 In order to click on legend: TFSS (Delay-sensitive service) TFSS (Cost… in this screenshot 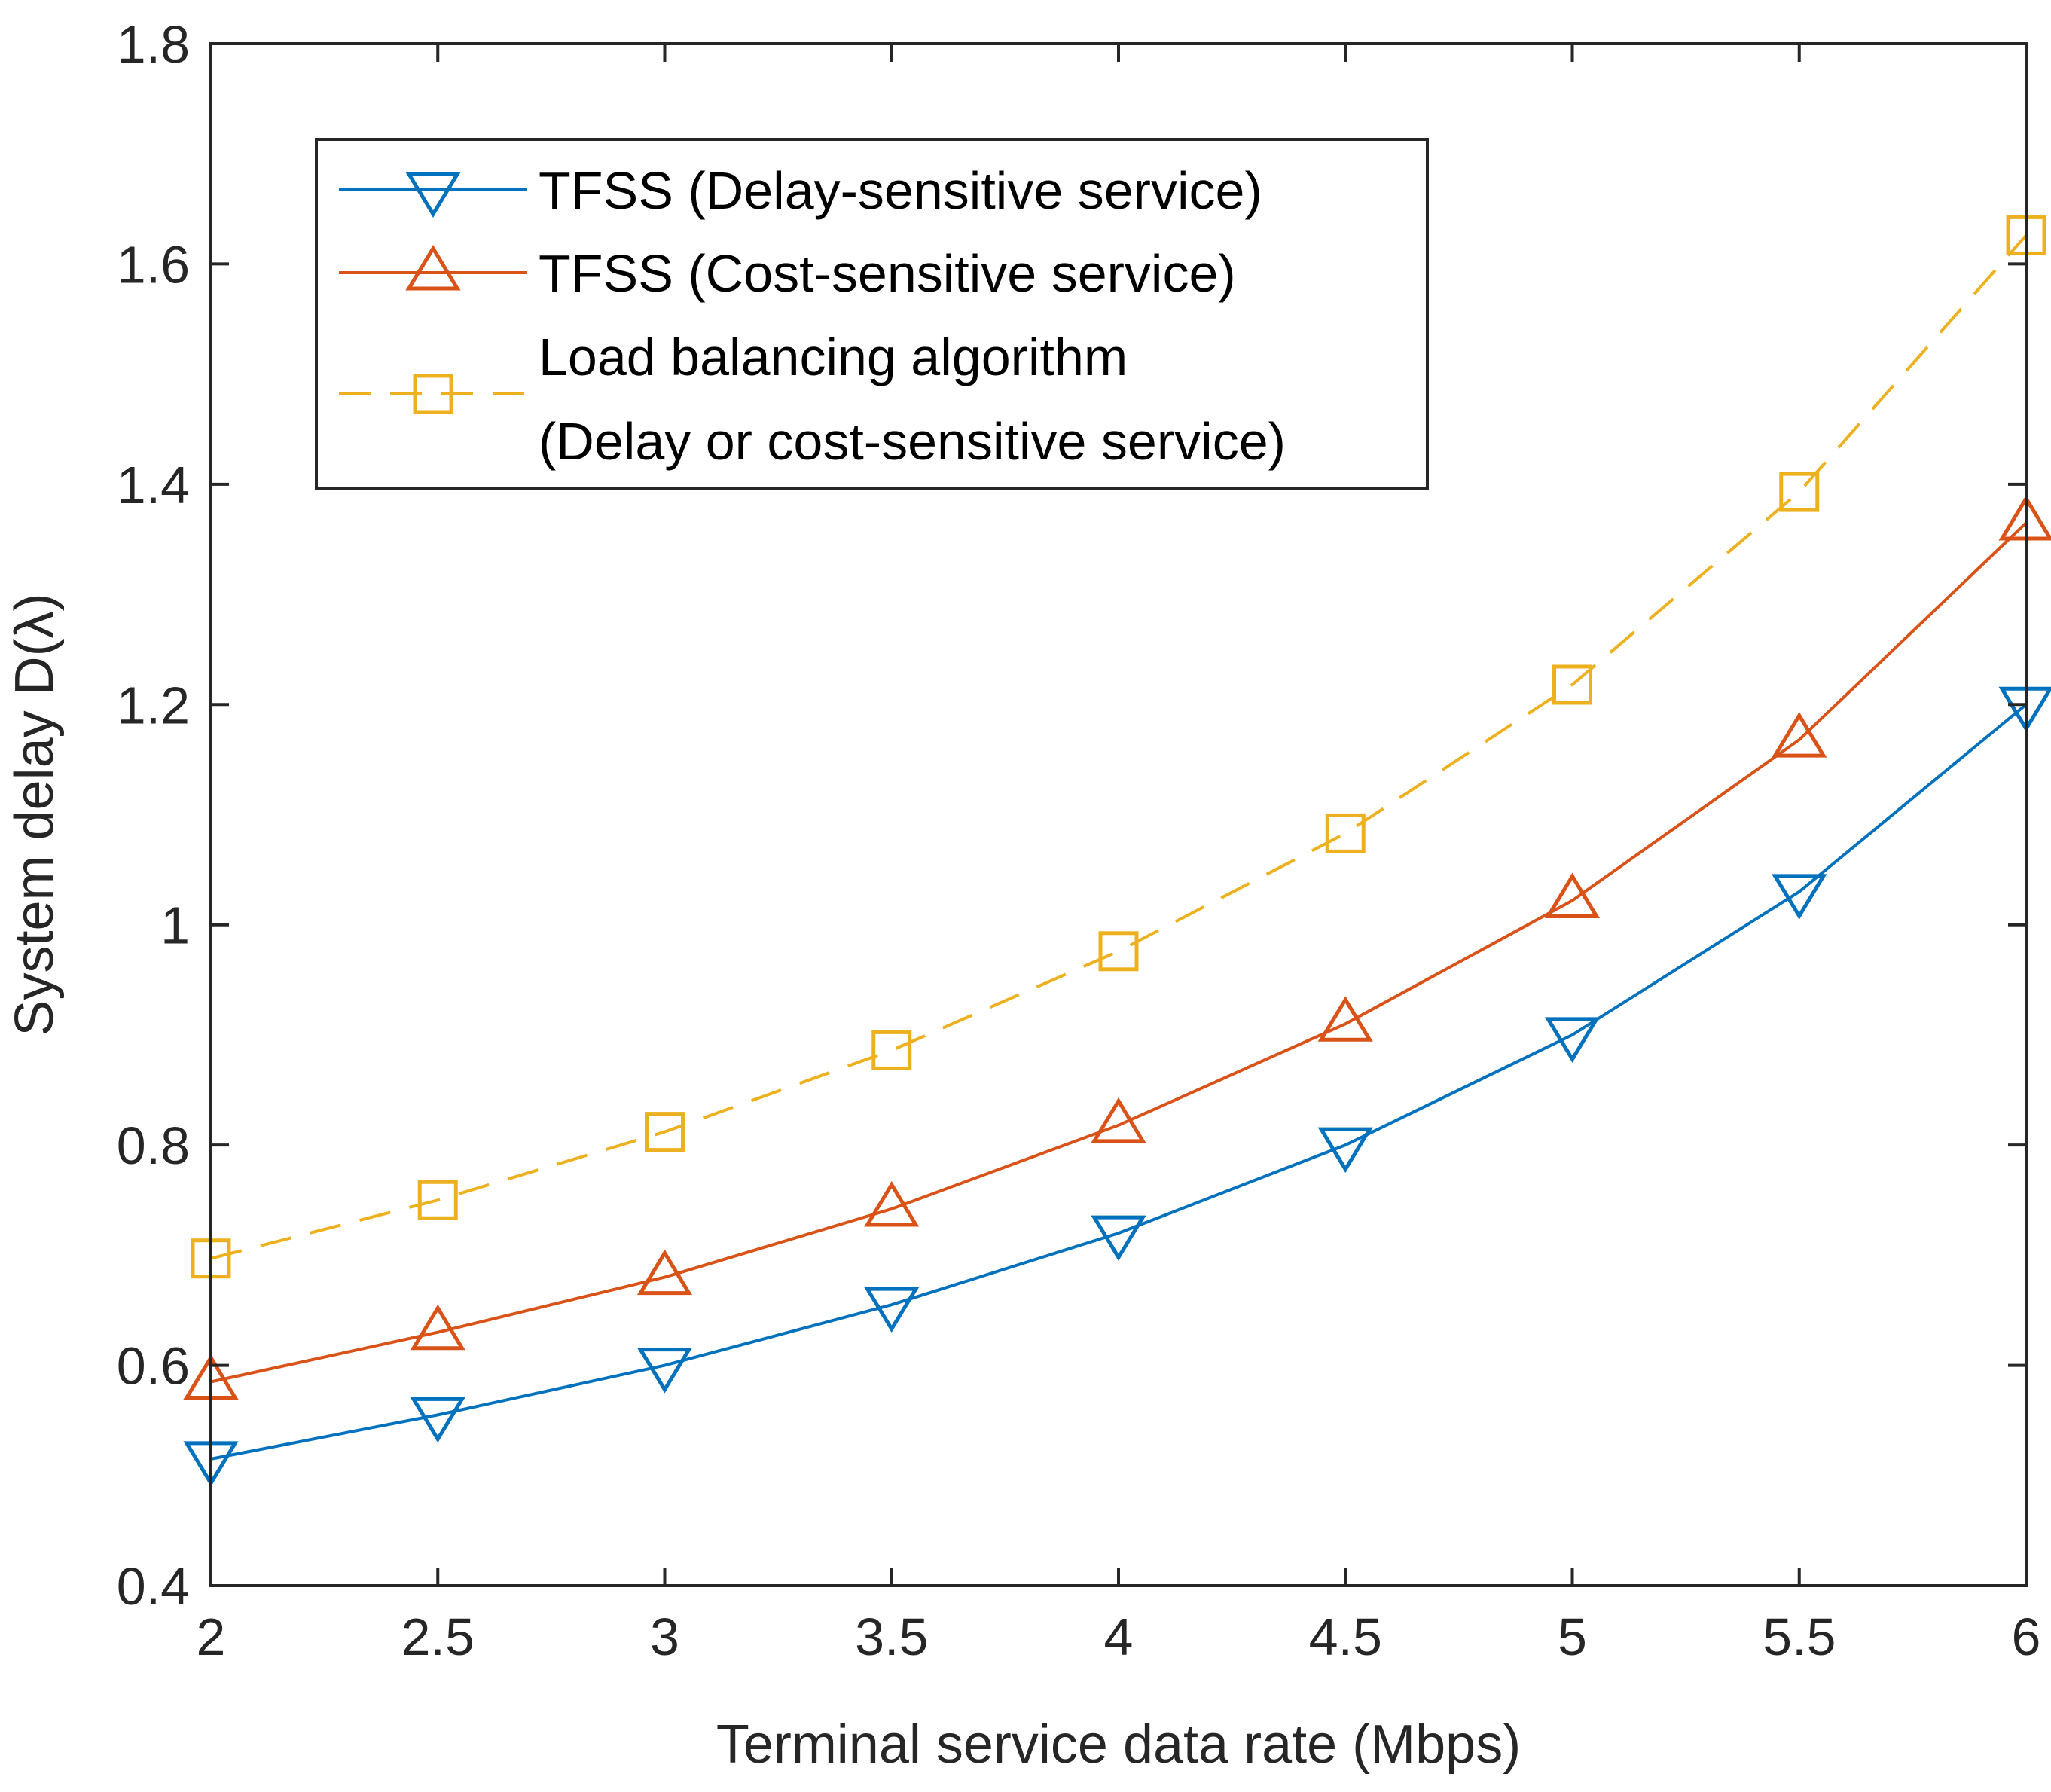, I will do `click(872, 314)`.